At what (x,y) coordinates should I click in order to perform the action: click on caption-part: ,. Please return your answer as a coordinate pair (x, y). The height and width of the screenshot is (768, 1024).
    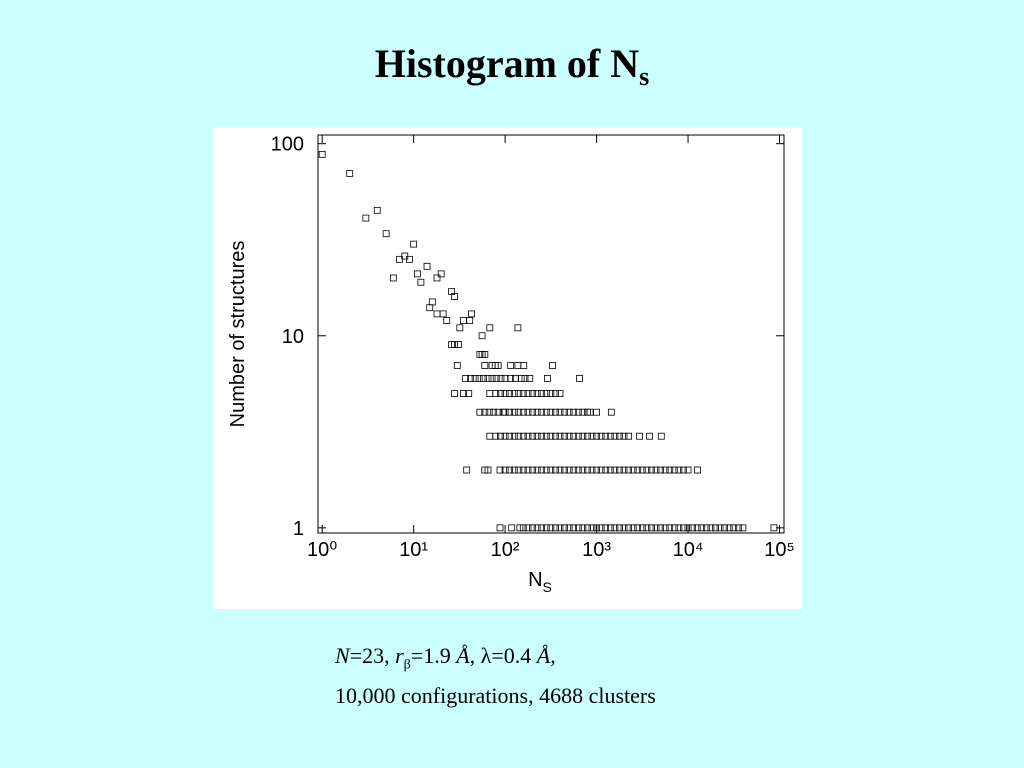
    Looking at the image, I should click on (553, 655).